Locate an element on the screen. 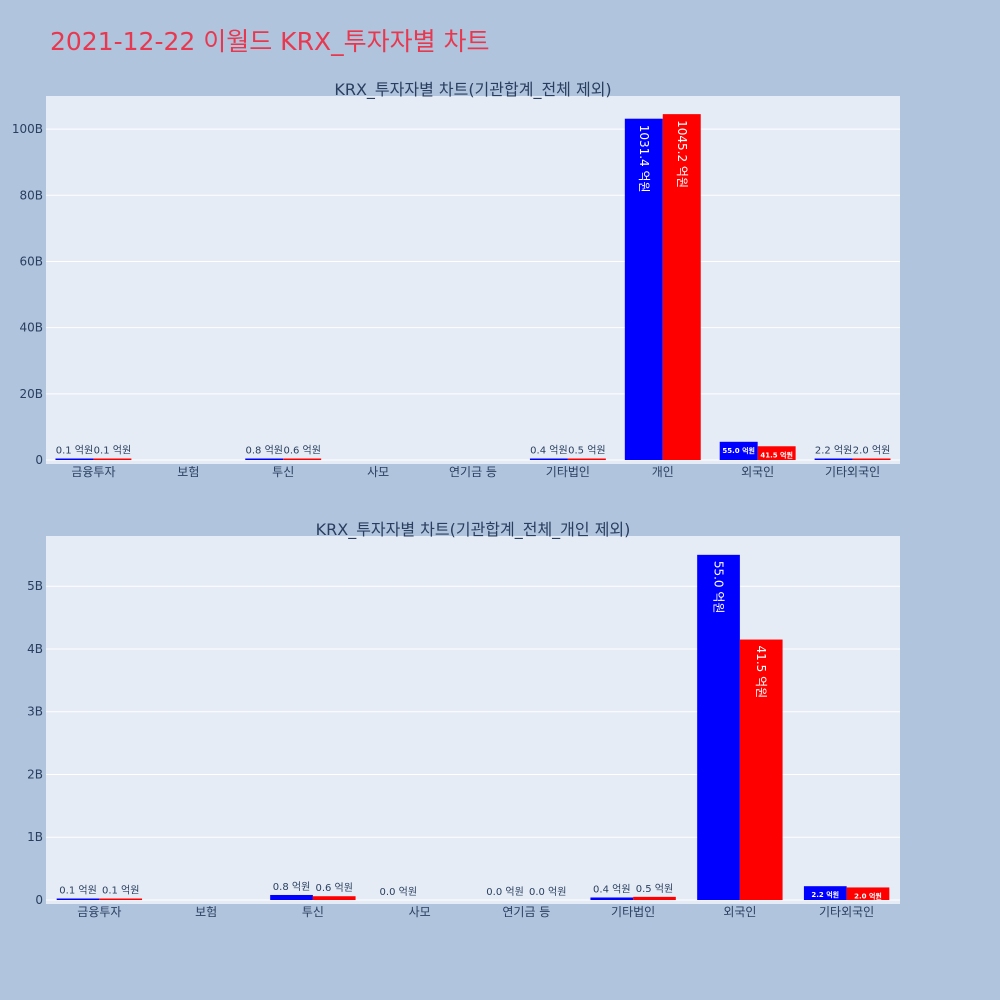 This screenshot has width=1000, height=1000. x-tick-label: 개인 is located at coordinates (663, 472).